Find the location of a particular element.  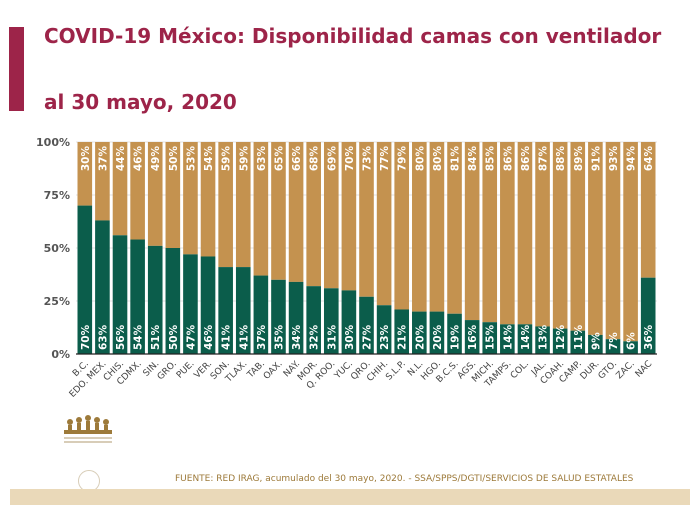

data-label: 21% is located at coordinates (403, 337).